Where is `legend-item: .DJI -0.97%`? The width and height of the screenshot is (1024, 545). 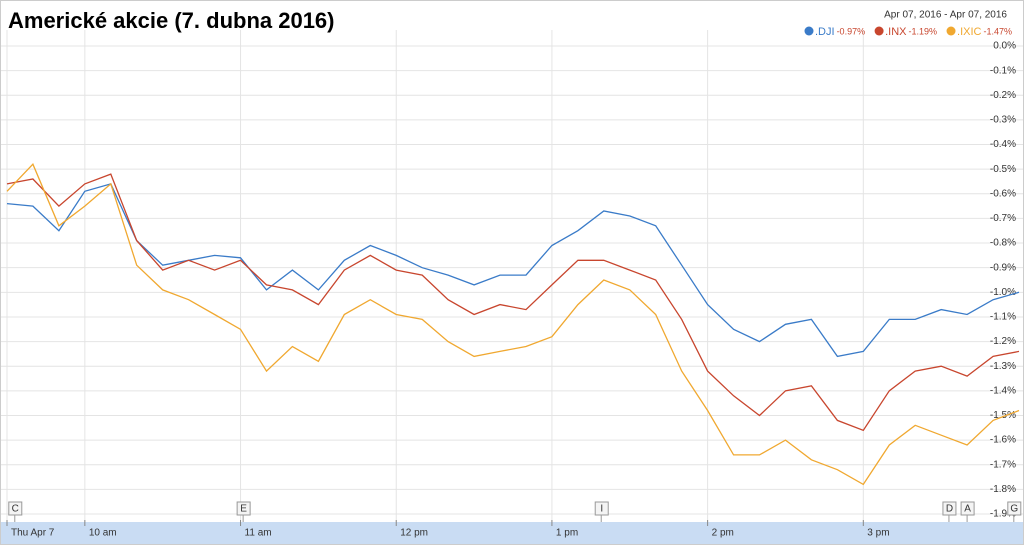 legend-item: .DJI -0.97% is located at coordinates (835, 32).